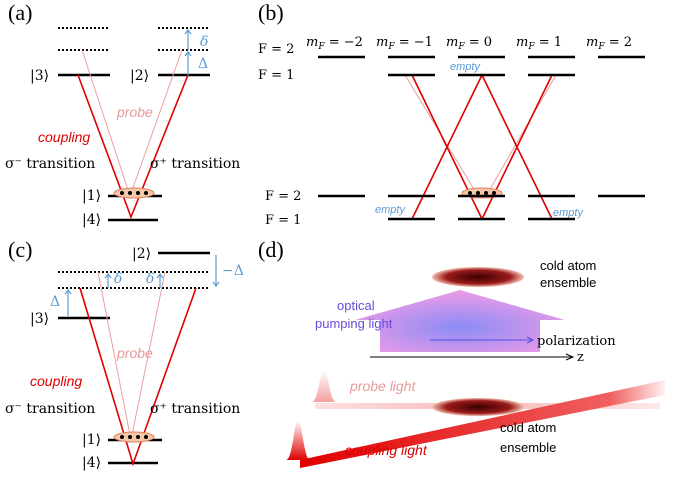 This screenshot has height=477, width=676. What do you see at coordinates (324, 386) in the screenshot?
I see `probe-profile` at bounding box center [324, 386].